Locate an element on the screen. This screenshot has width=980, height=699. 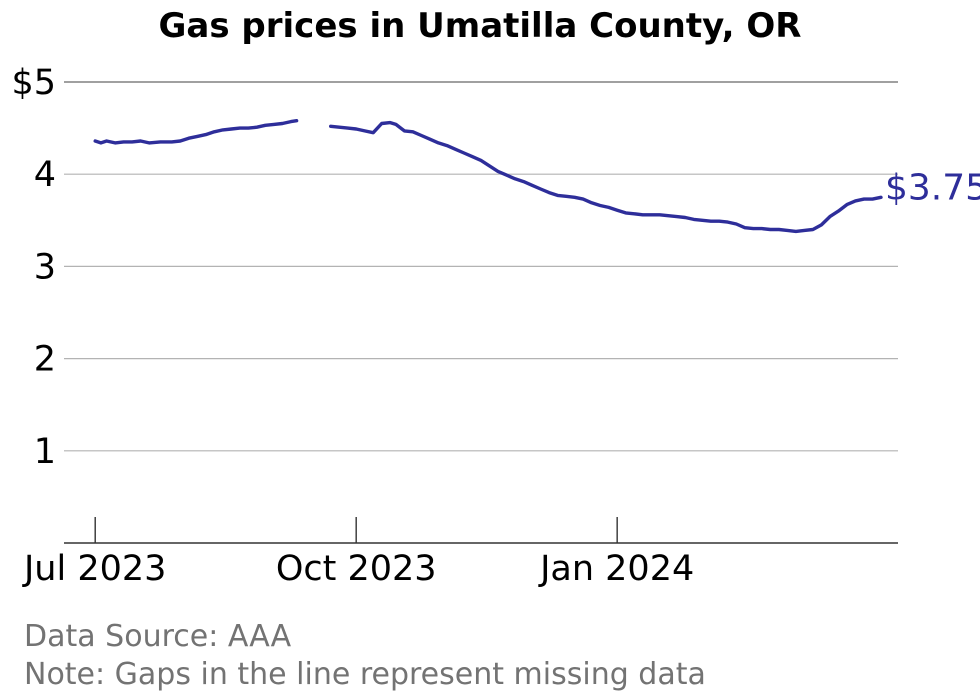
price-line is located at coordinates (488, 176).